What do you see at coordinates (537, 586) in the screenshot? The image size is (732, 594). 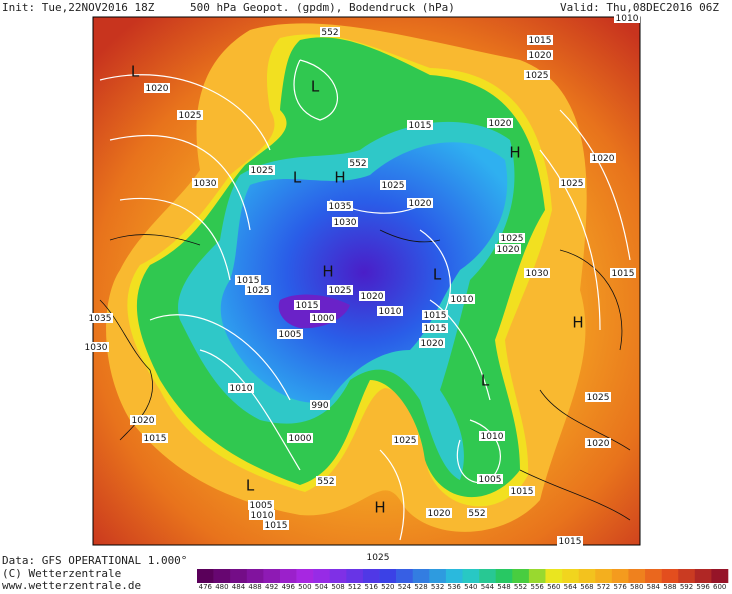 I see `colorbar-label: 556` at bounding box center [537, 586].